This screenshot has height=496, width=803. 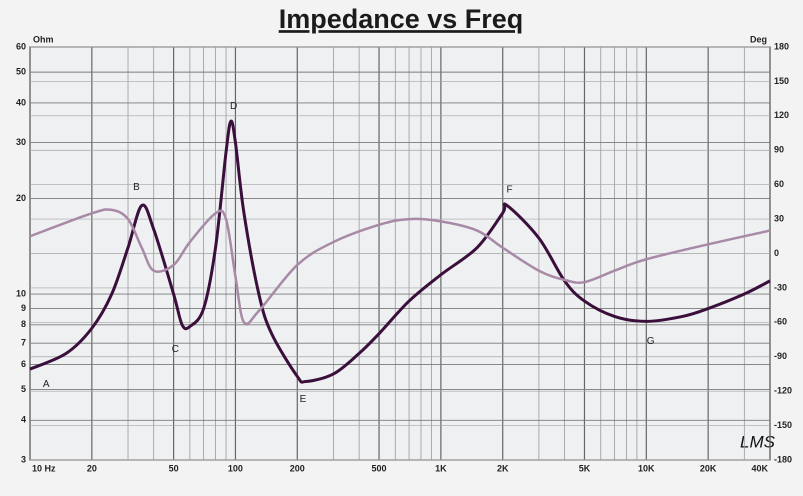 I want to click on signature: LMS, so click(x=758, y=441).